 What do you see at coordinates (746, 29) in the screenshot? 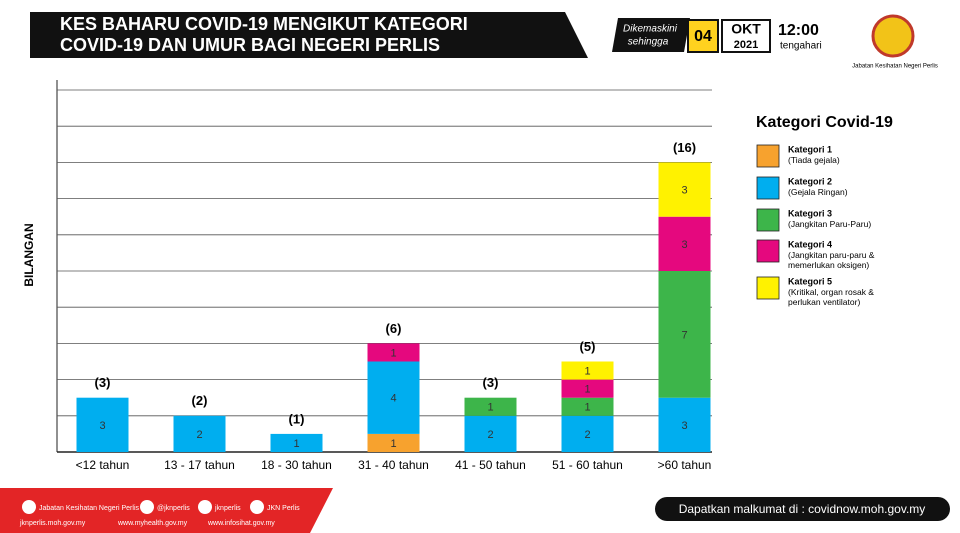
I see `month: OKT` at bounding box center [746, 29].